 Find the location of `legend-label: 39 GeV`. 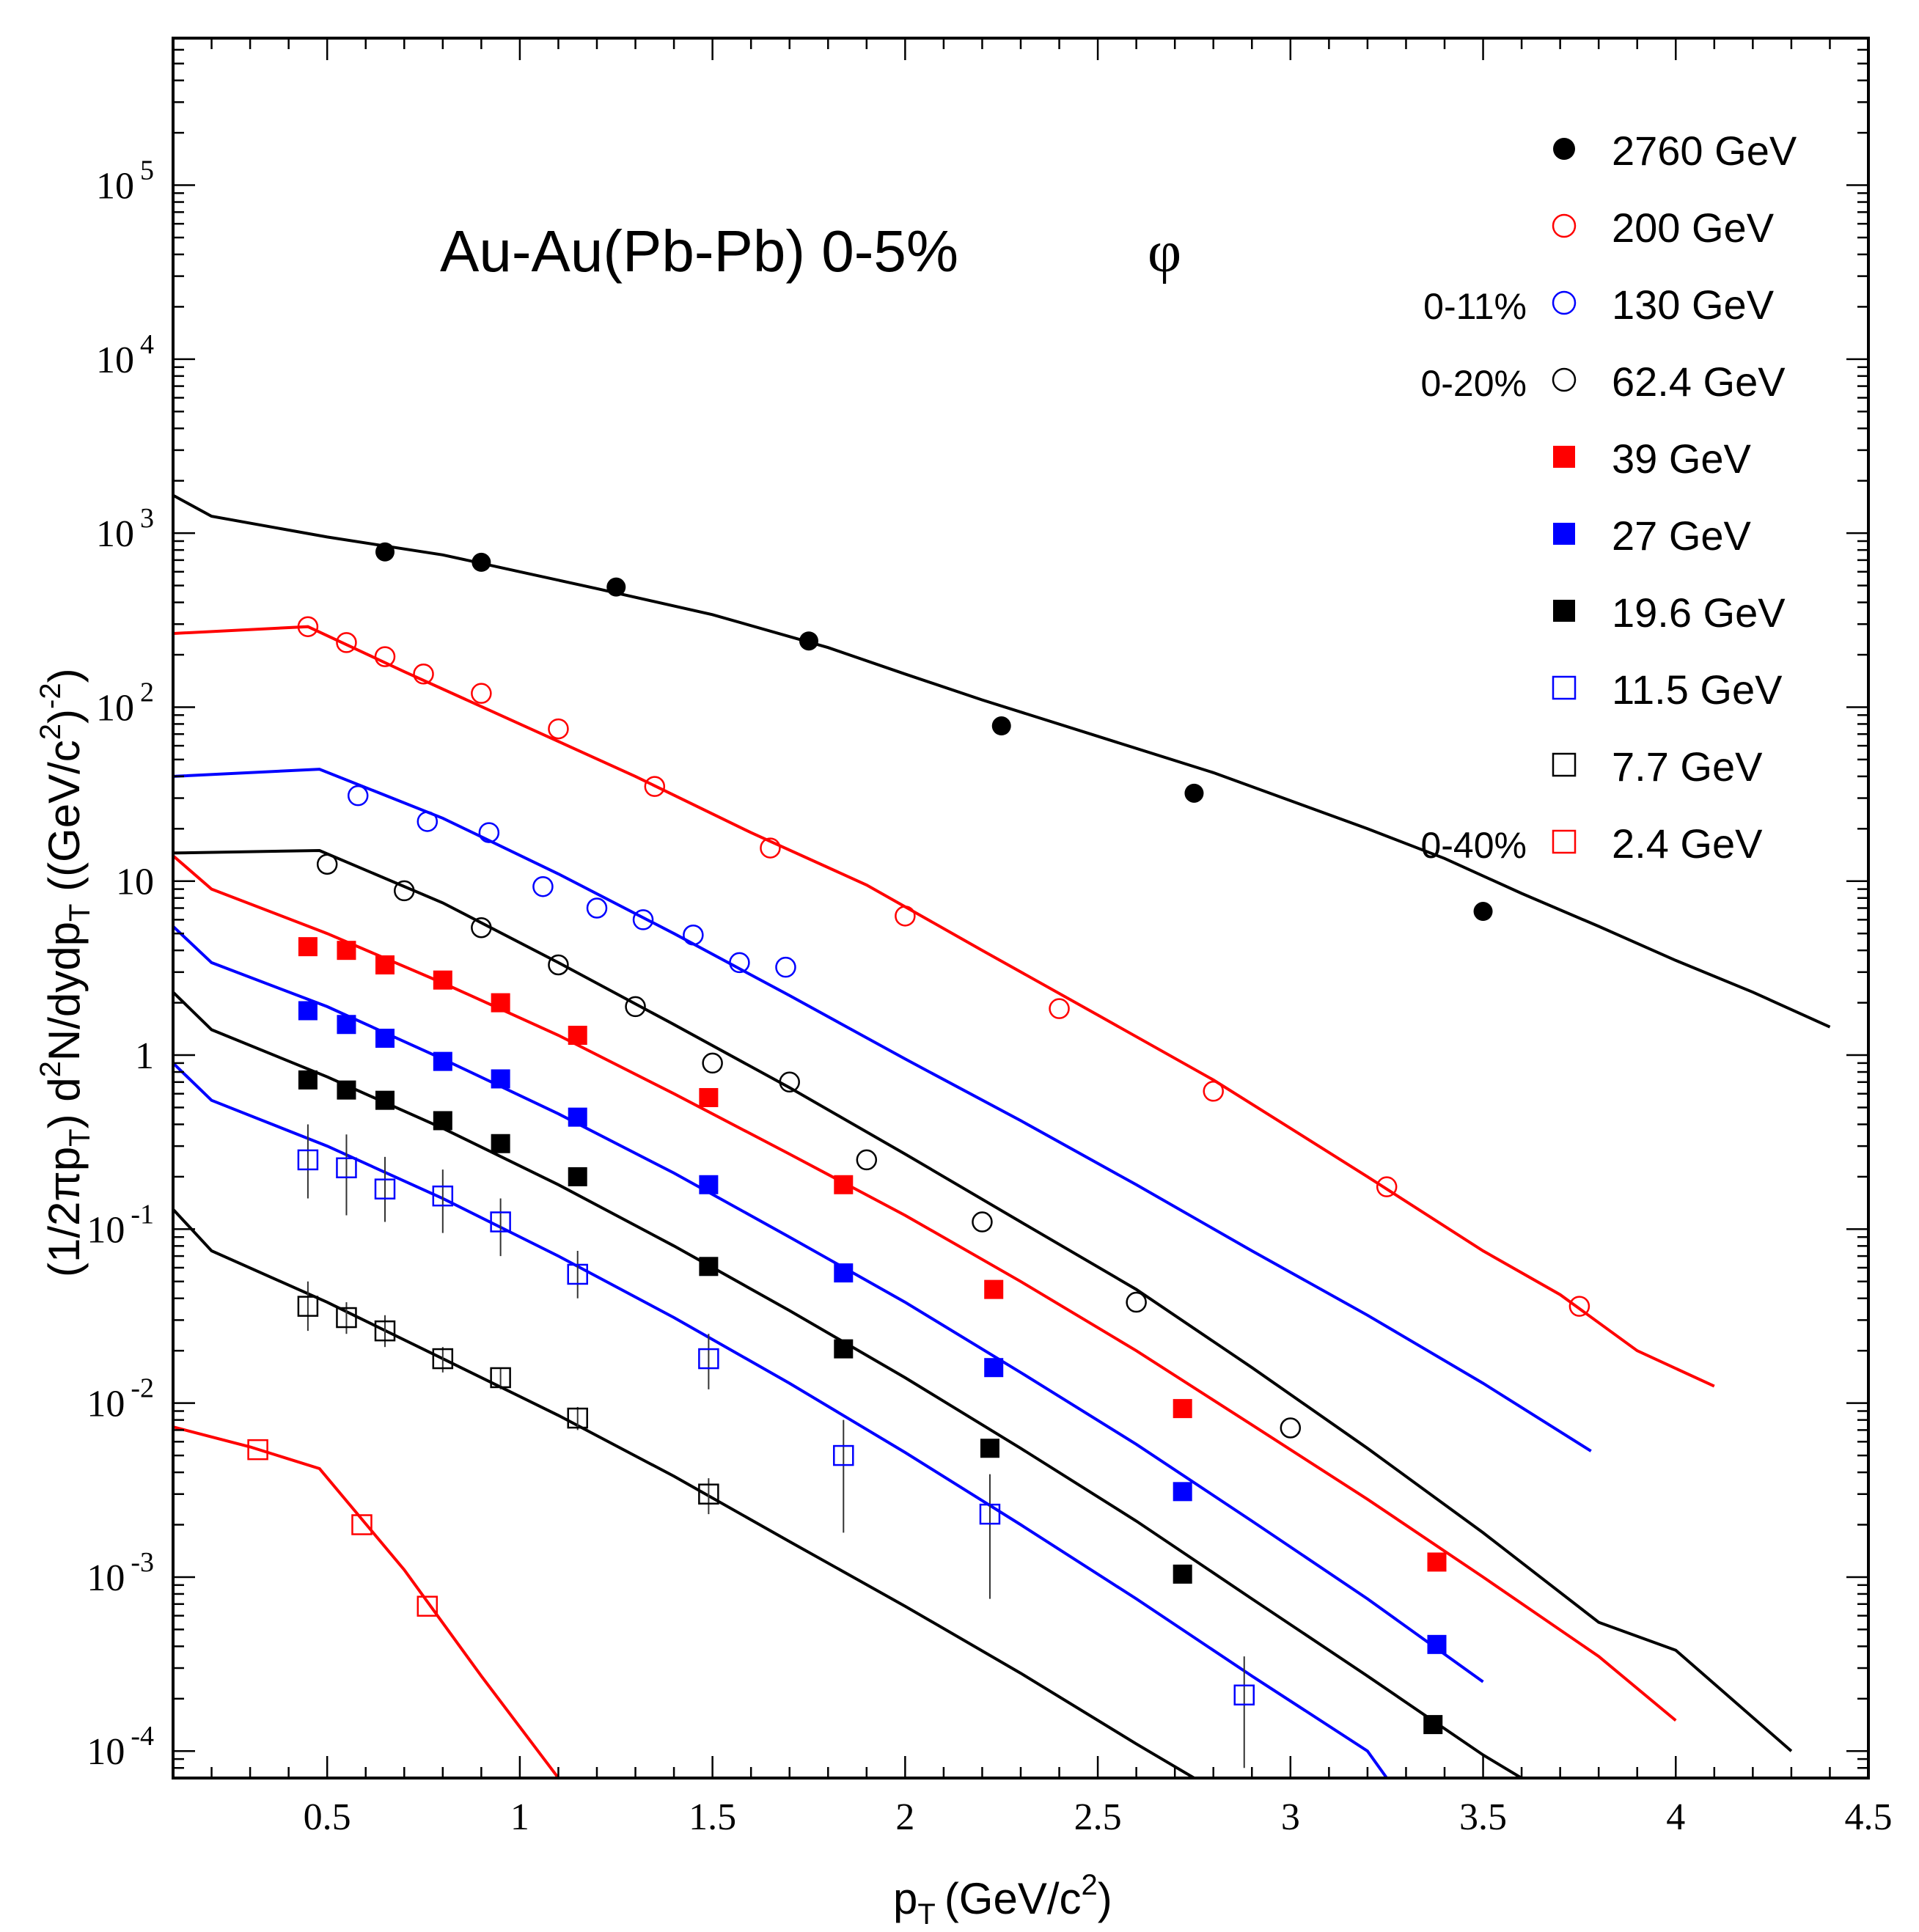

legend-label: 39 GeV is located at coordinates (1682, 459).